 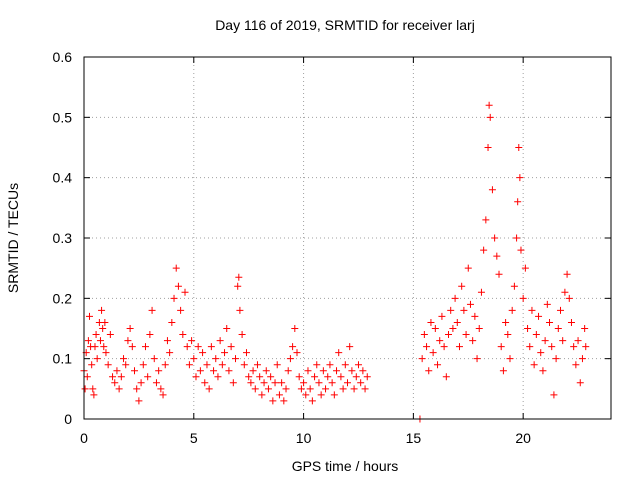 I want to click on y-tick-label: 0.1, so click(x=63, y=359).